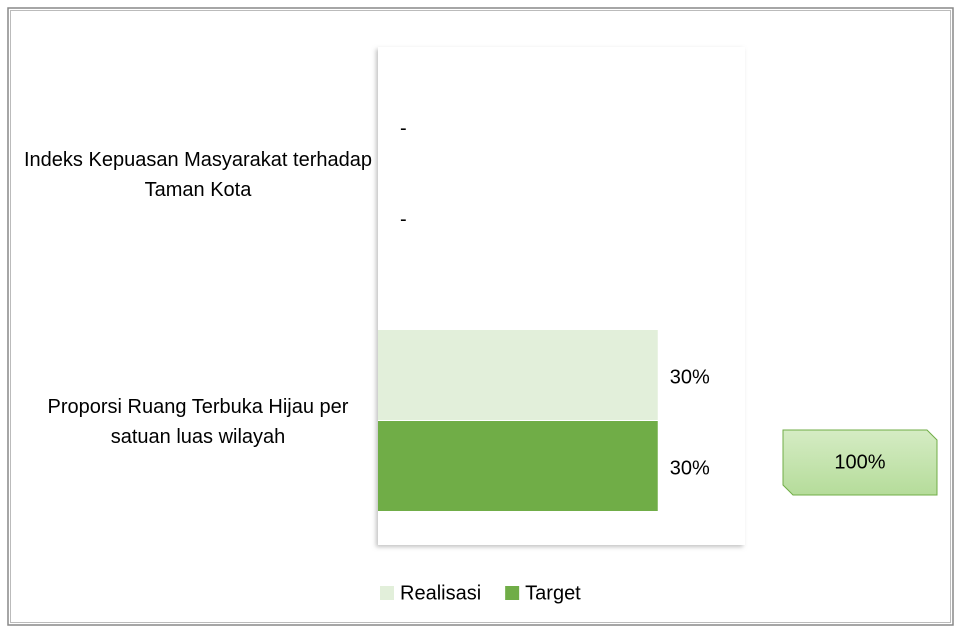  I want to click on legend-label: Target, so click(553, 593).